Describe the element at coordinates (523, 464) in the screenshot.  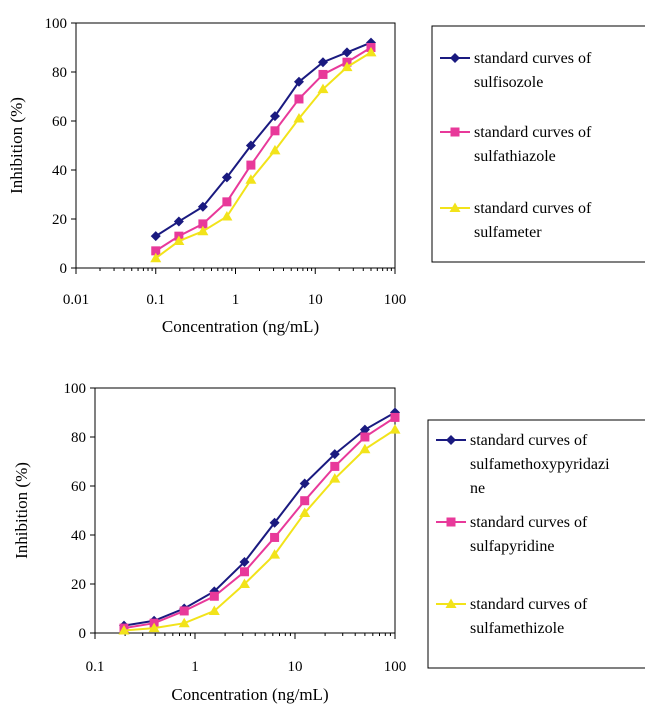
I see `legend-item-1: standard curves of sulfamethoxypyridazi ne` at that location.